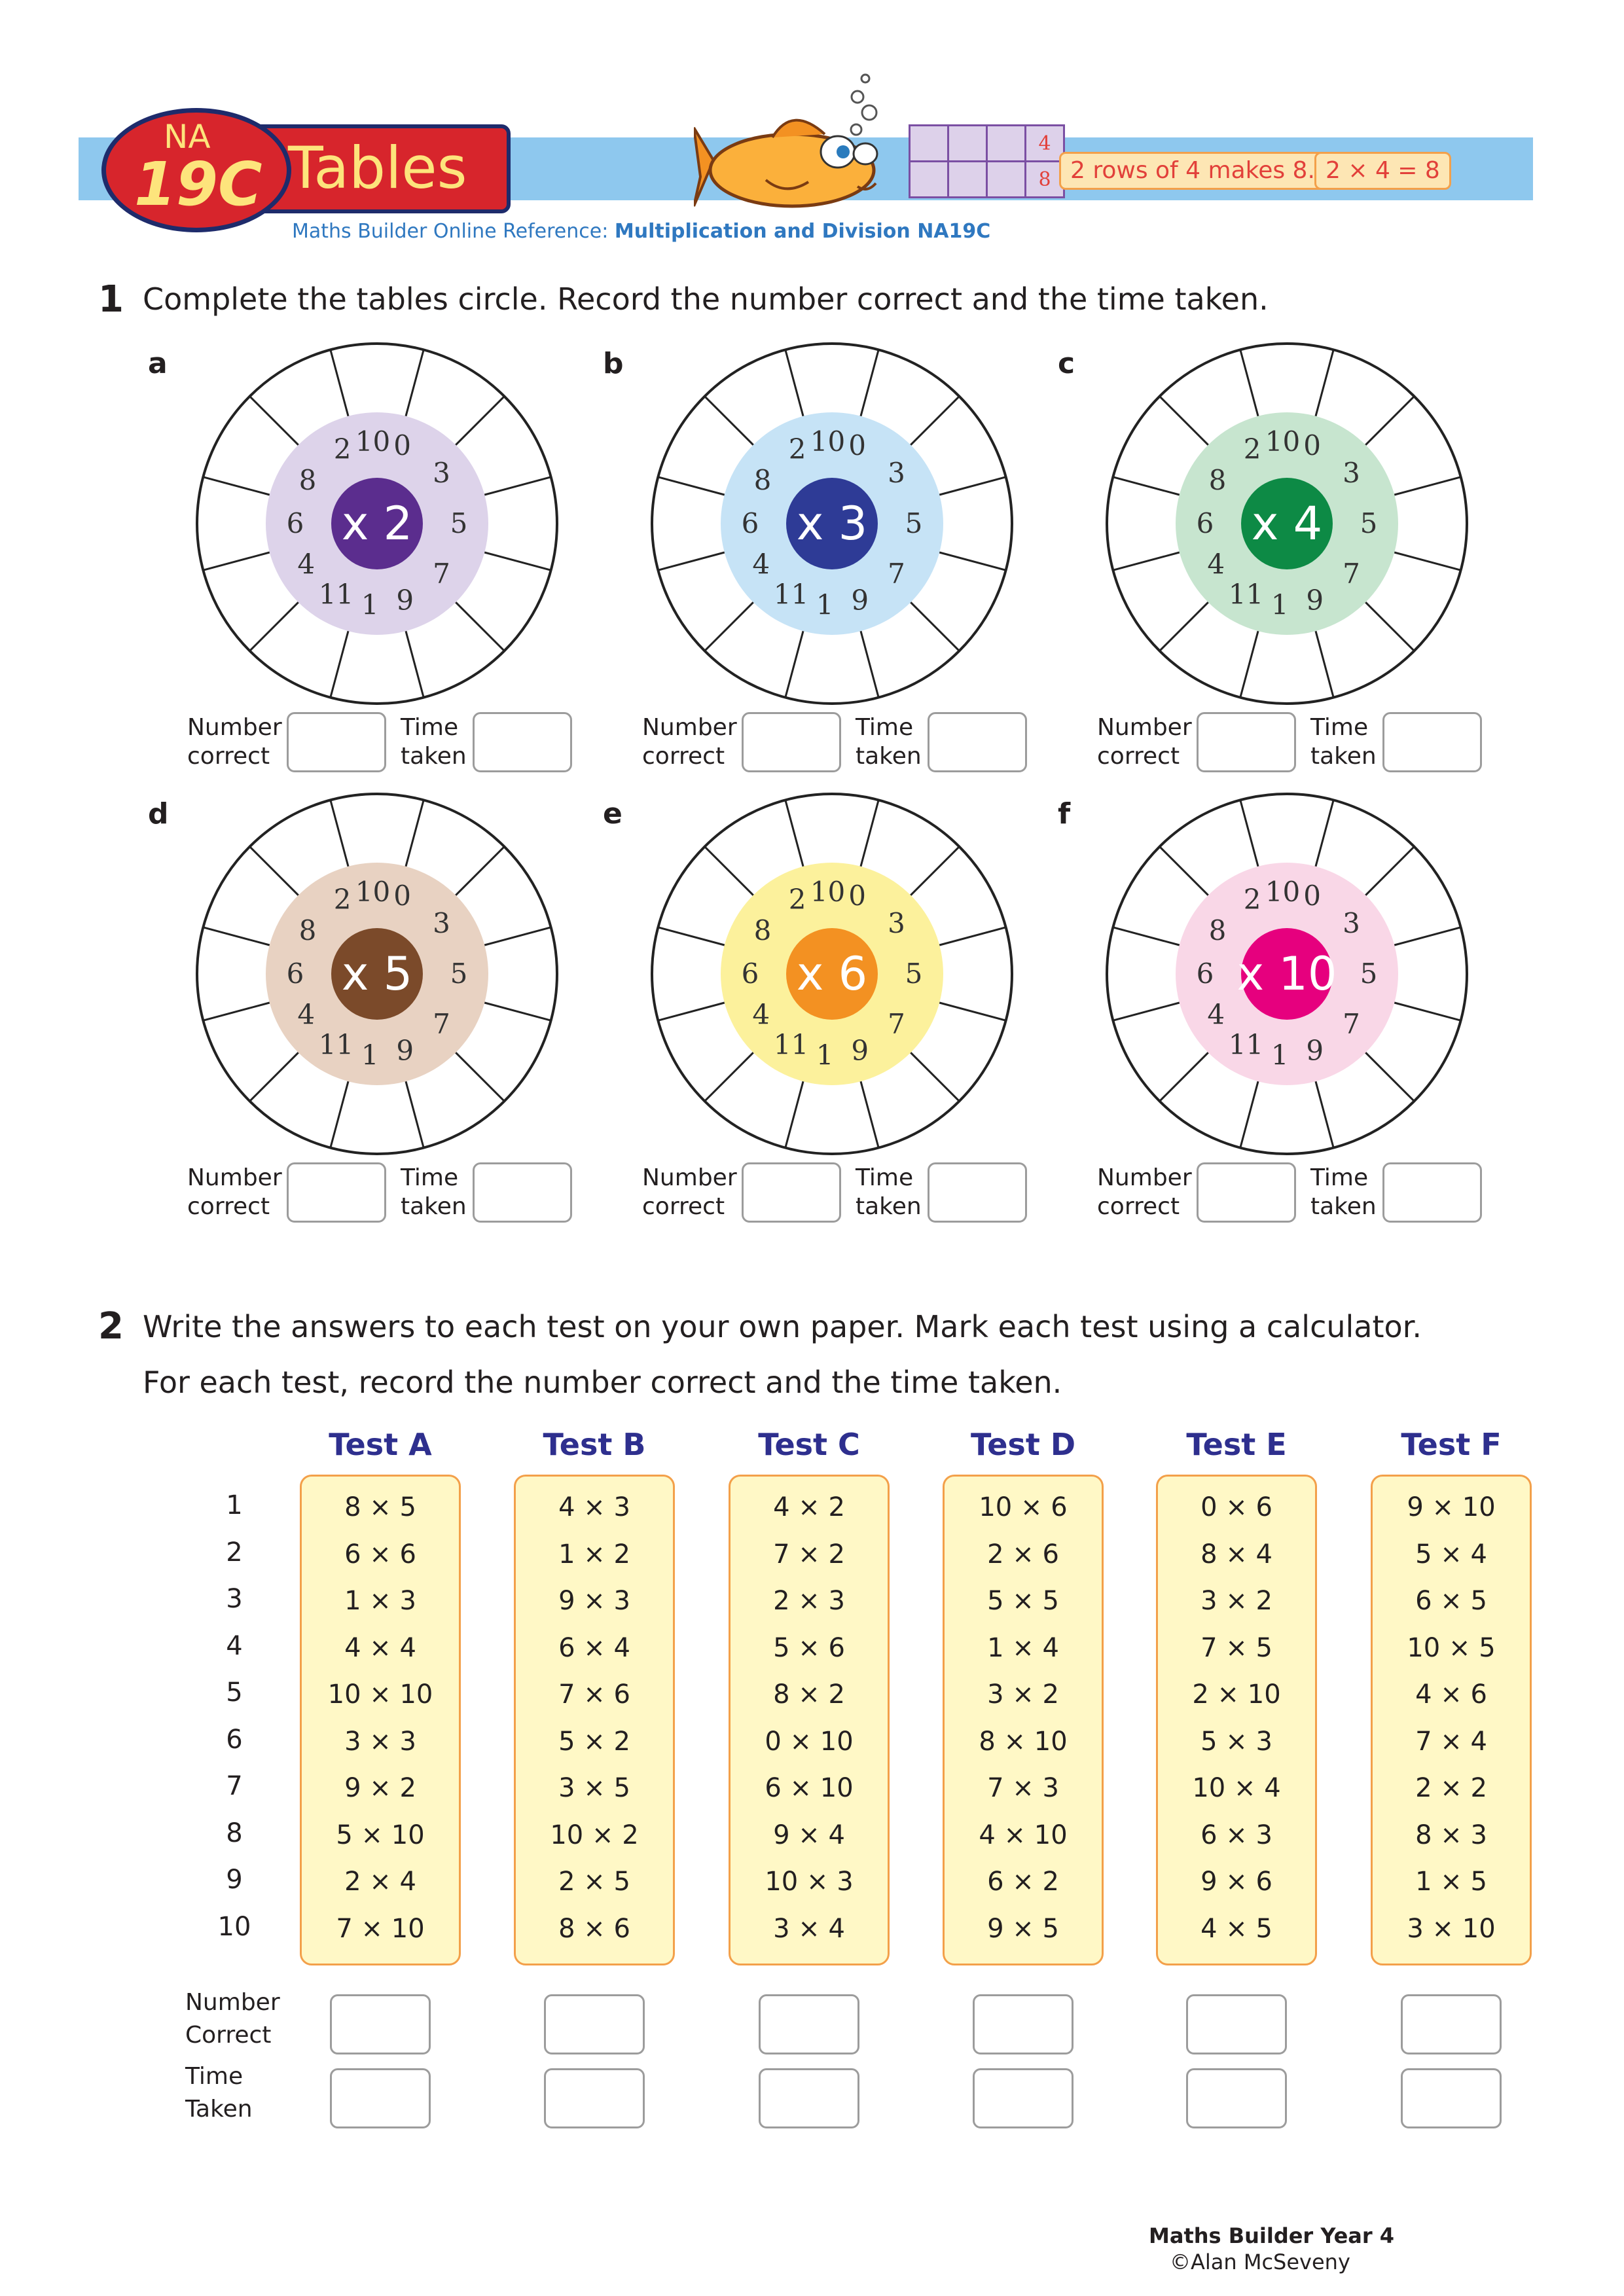 The height and width of the screenshot is (2296, 1624). What do you see at coordinates (380, 1788) in the screenshot?
I see `test-item: 9 × 2` at bounding box center [380, 1788].